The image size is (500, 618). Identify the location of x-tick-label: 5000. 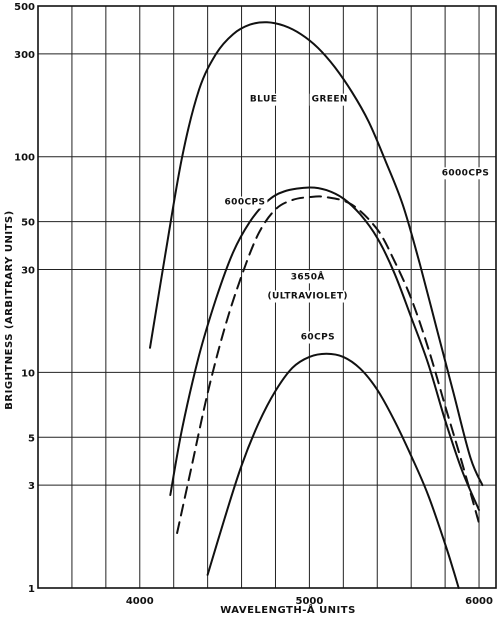
(309, 601).